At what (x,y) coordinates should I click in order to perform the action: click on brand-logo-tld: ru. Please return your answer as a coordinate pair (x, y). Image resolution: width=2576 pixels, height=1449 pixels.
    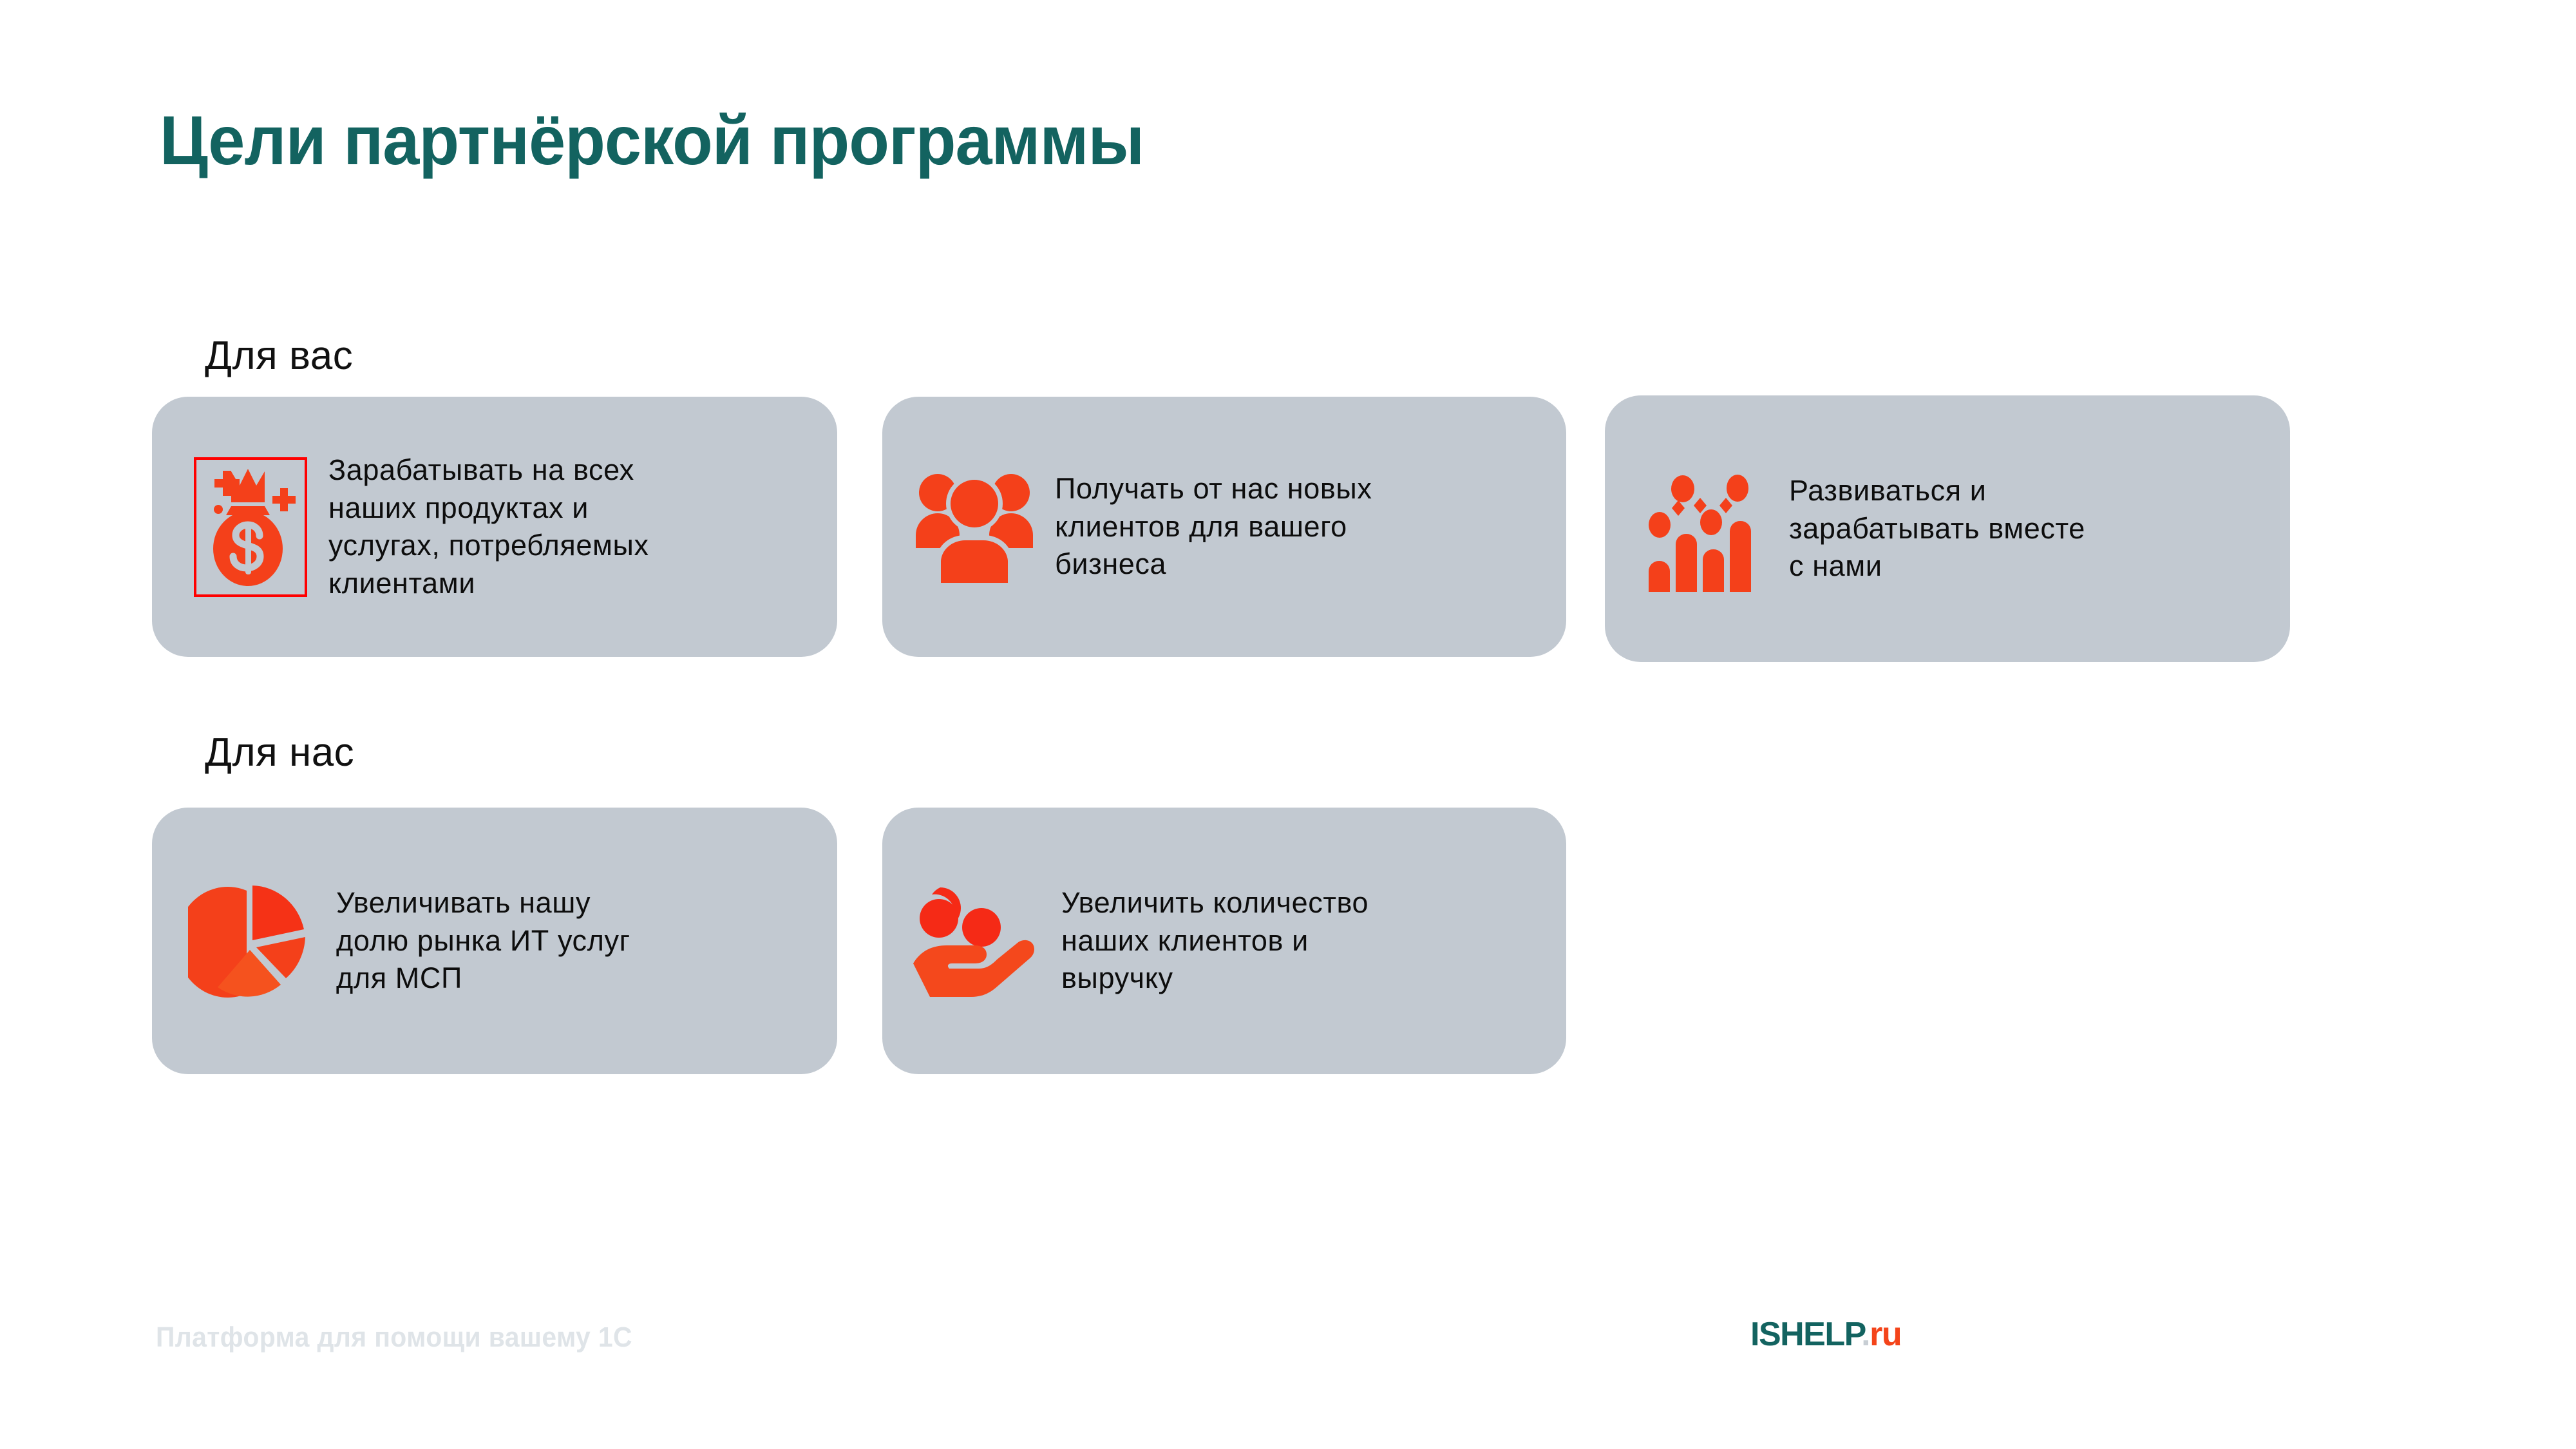
    Looking at the image, I should click on (1886, 1335).